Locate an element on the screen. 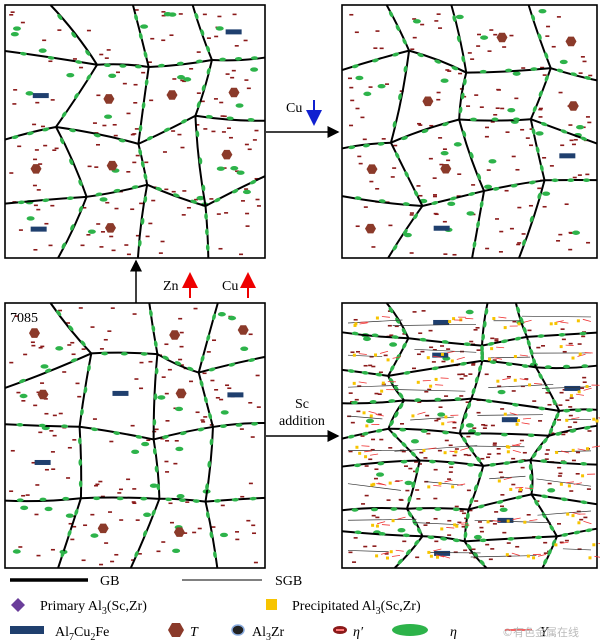 The image size is (600, 640). sub-grain-boundary is located at coordinates (368, 551).